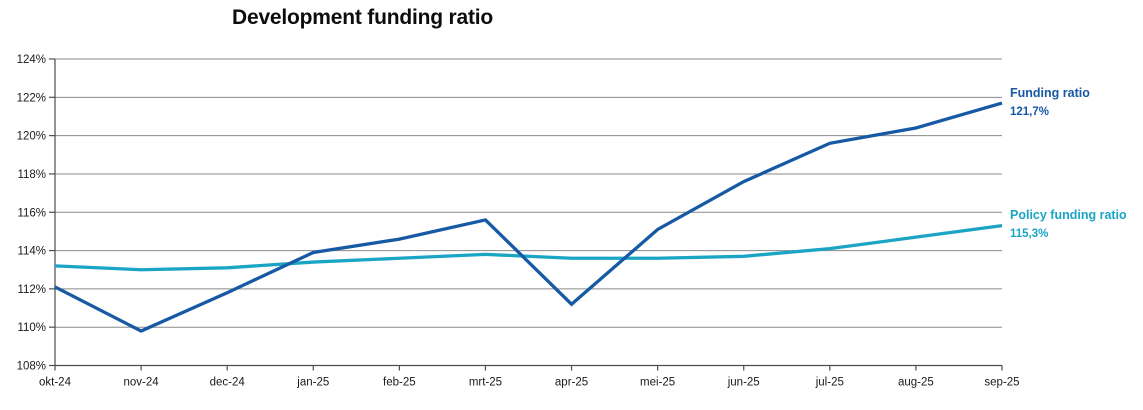  I want to click on x-tick-label: feb-25, so click(399, 383).